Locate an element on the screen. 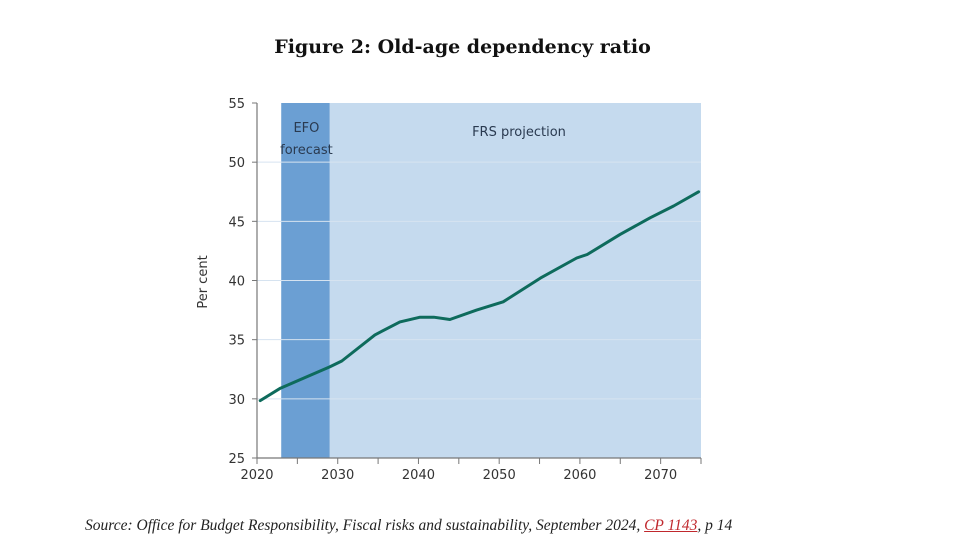 The image size is (980, 551). efo-forecast-label: EFO is located at coordinates (306, 128).